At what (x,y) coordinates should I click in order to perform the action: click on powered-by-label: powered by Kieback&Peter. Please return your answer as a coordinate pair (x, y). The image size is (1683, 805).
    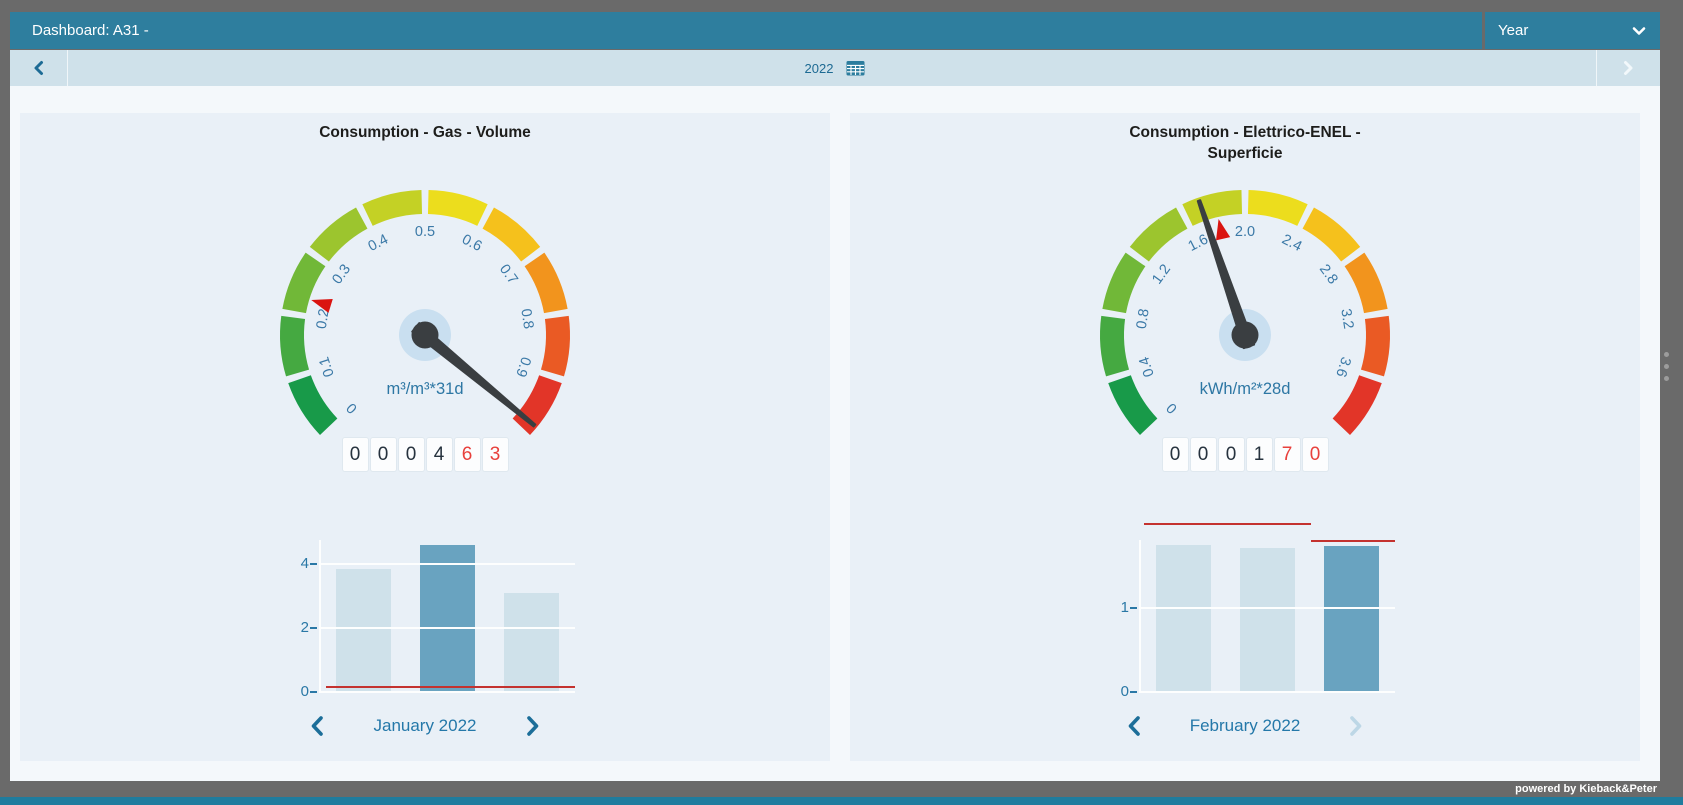
    Looking at the image, I should click on (1586, 789).